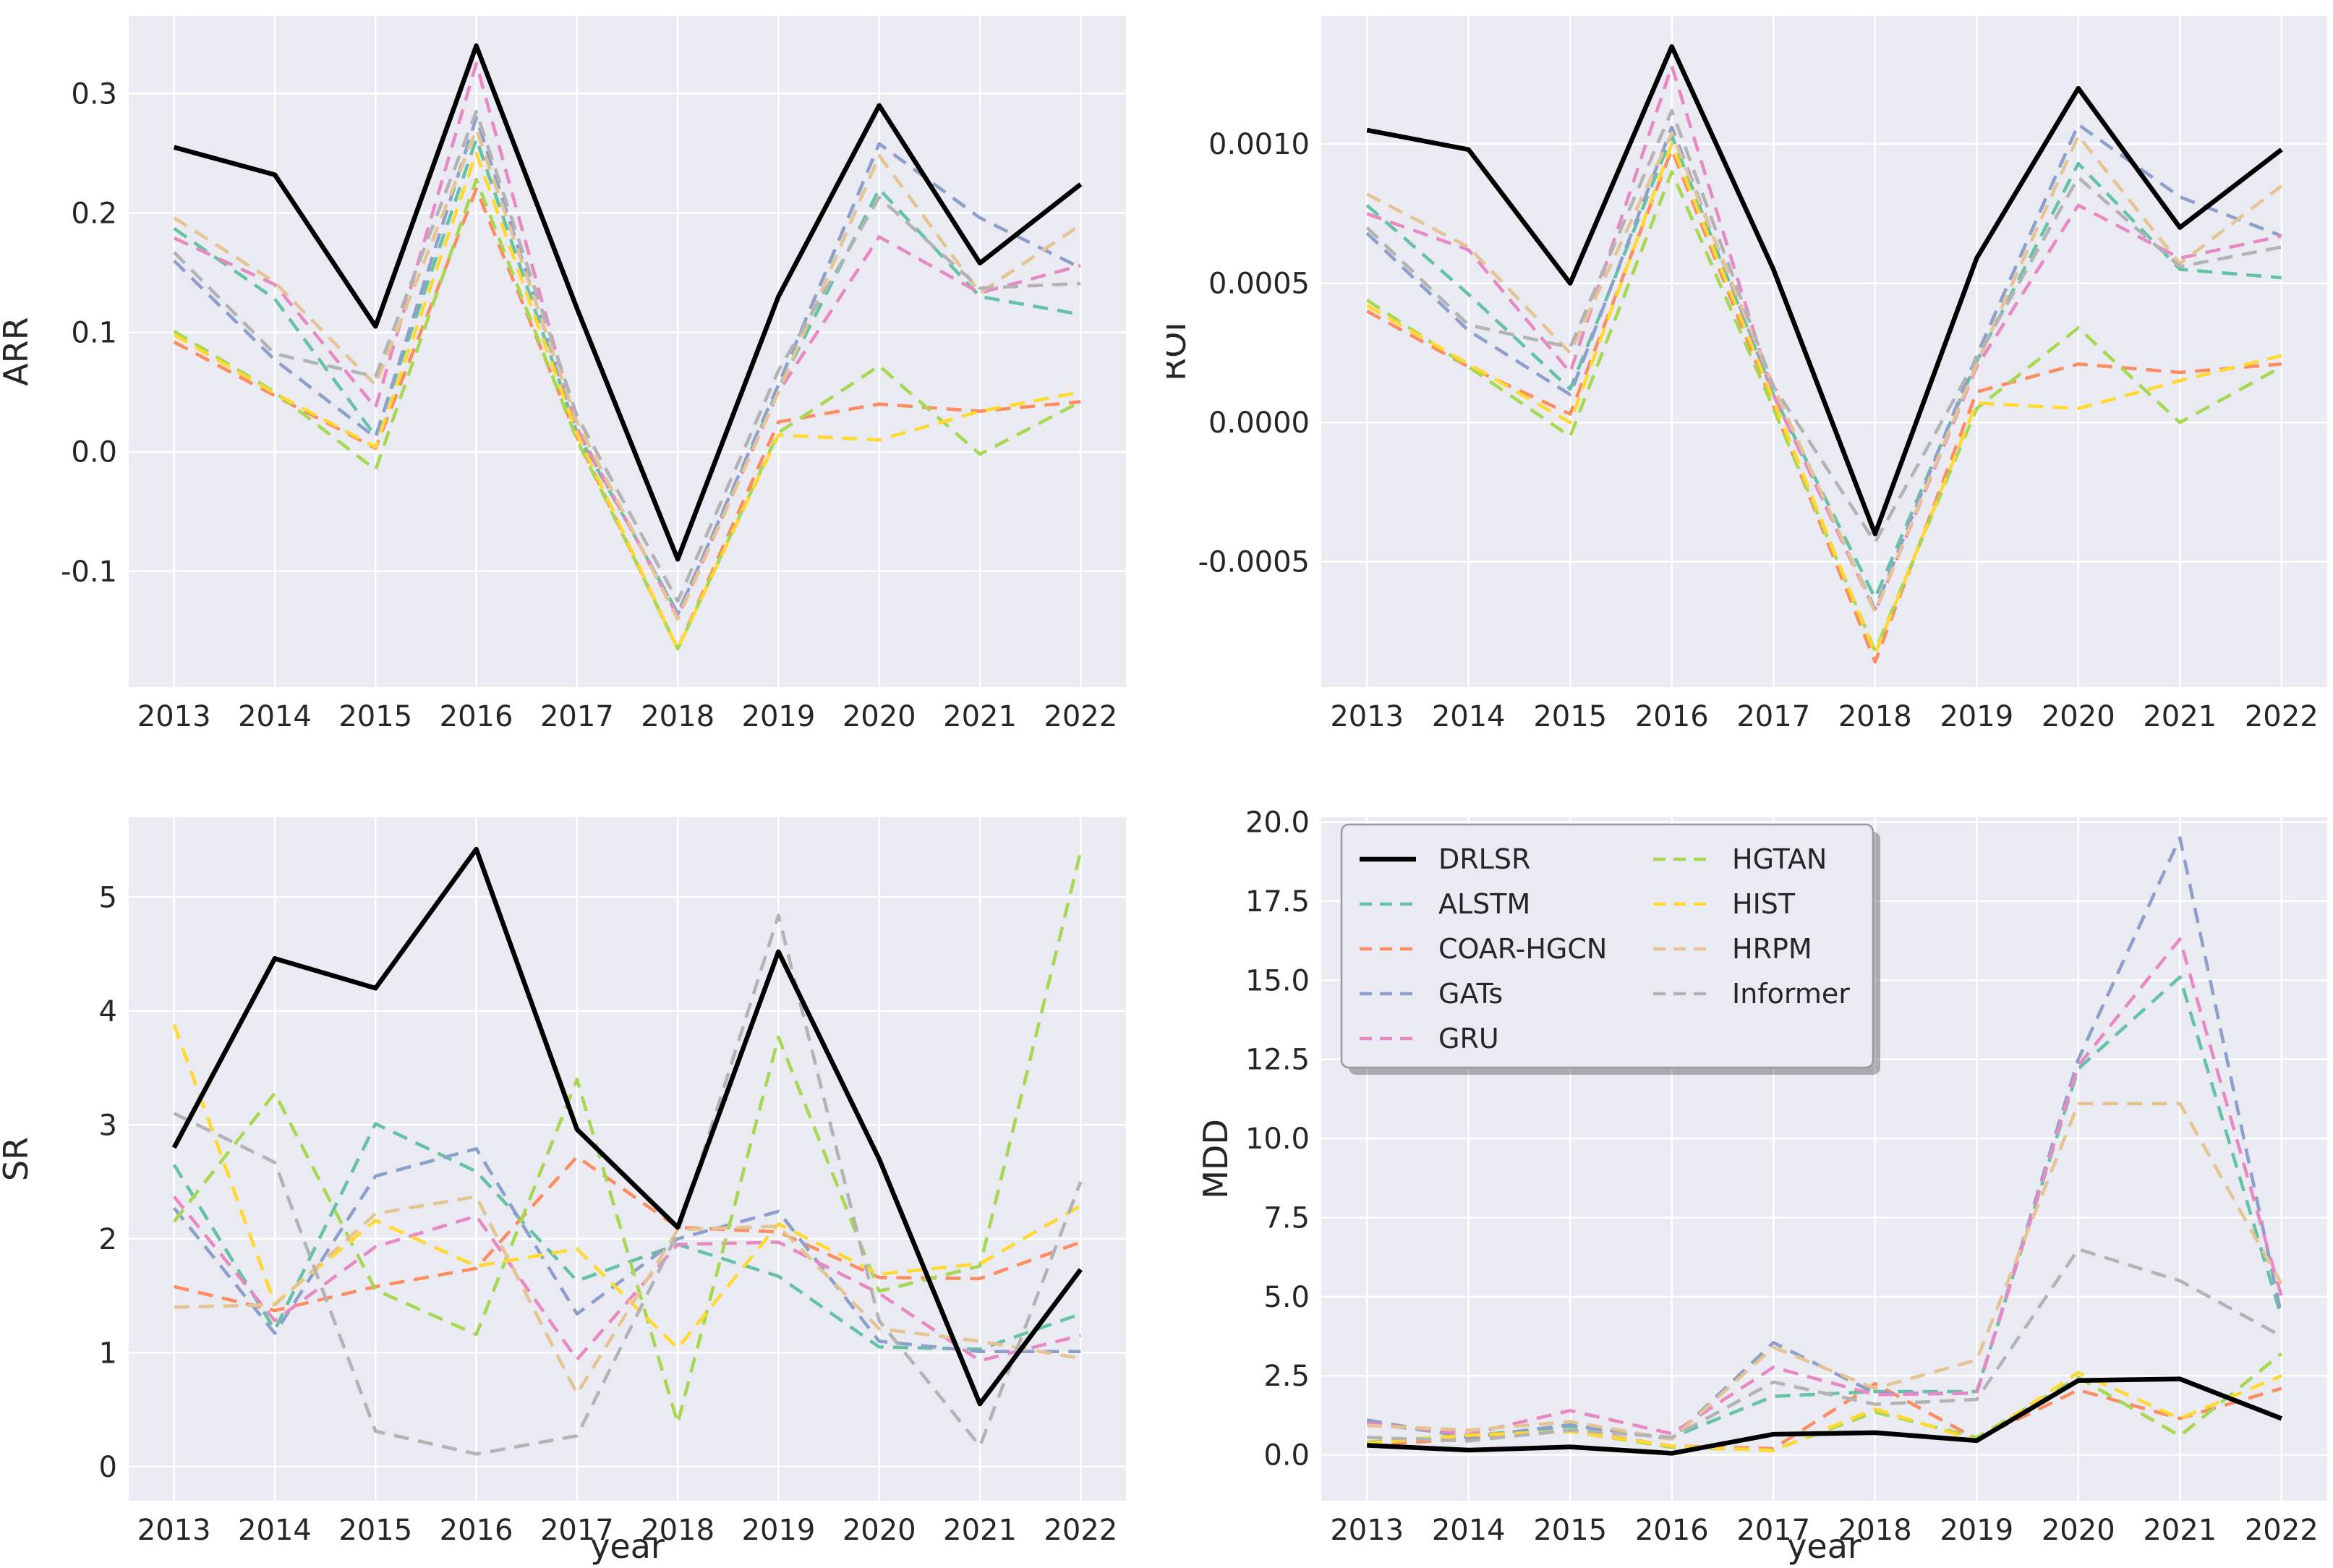 The width and height of the screenshot is (2333, 1568). I want to click on y-tick-label: -0.0005, so click(1254, 562).